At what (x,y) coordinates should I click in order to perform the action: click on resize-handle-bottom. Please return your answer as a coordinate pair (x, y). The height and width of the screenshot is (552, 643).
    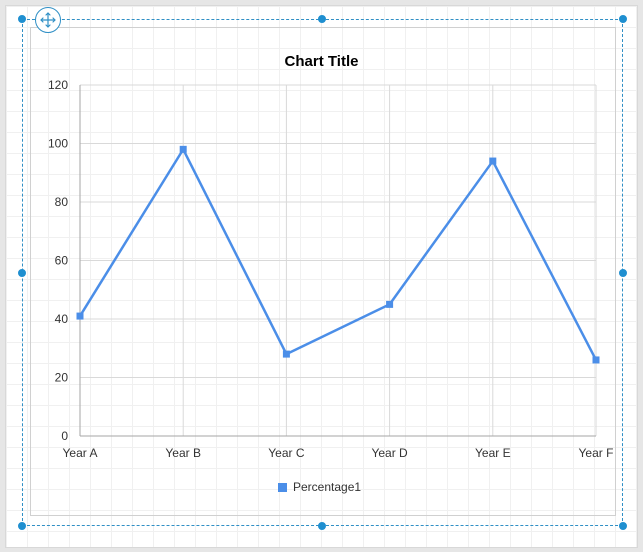
    Looking at the image, I should click on (322, 526).